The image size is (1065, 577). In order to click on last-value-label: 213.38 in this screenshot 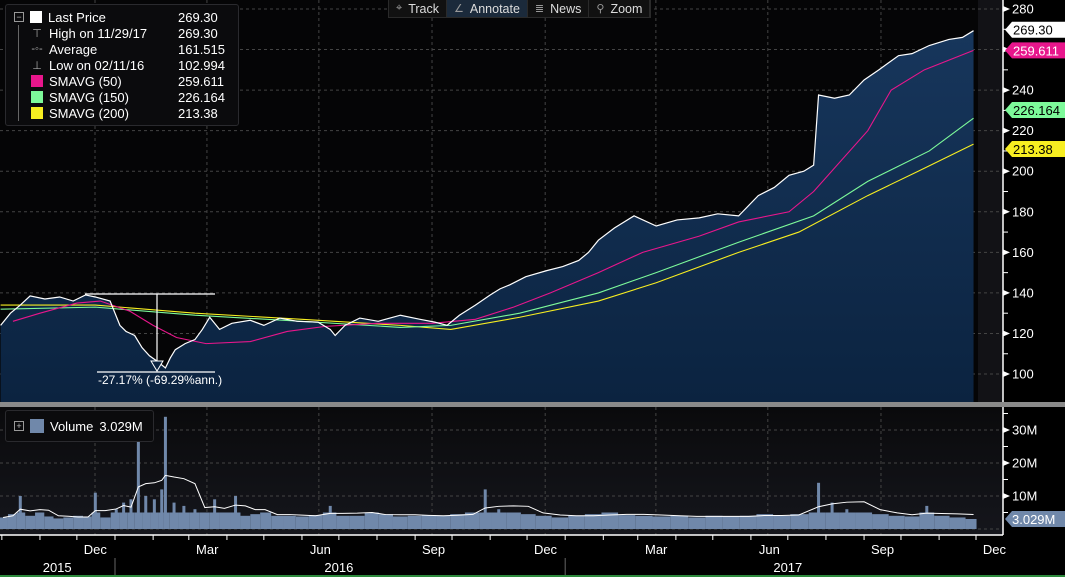, I will do `click(1033, 149)`.